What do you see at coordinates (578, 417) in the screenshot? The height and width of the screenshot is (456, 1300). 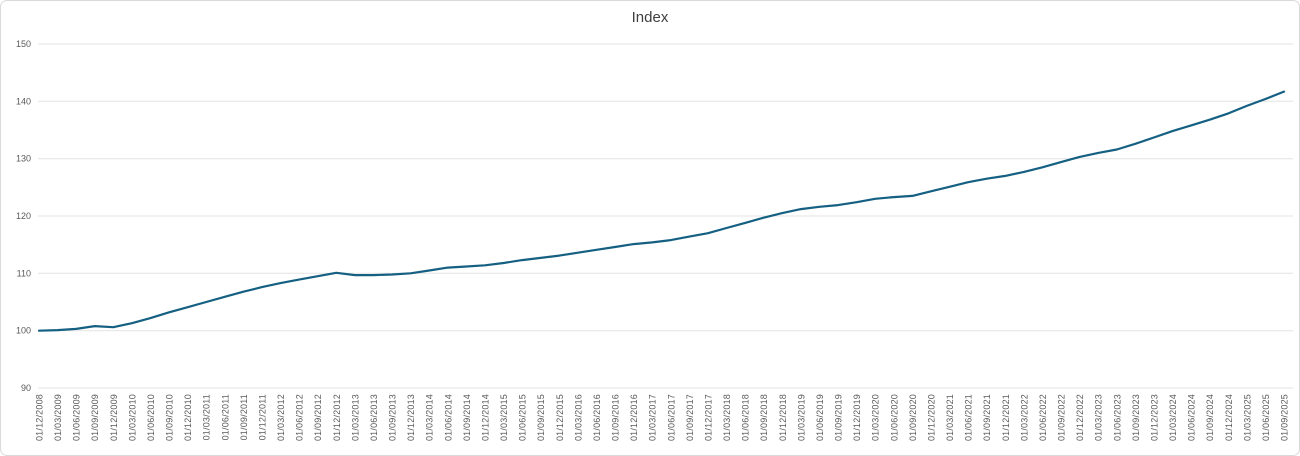 I see `x-axis-tick-label: 01/03/2016` at bounding box center [578, 417].